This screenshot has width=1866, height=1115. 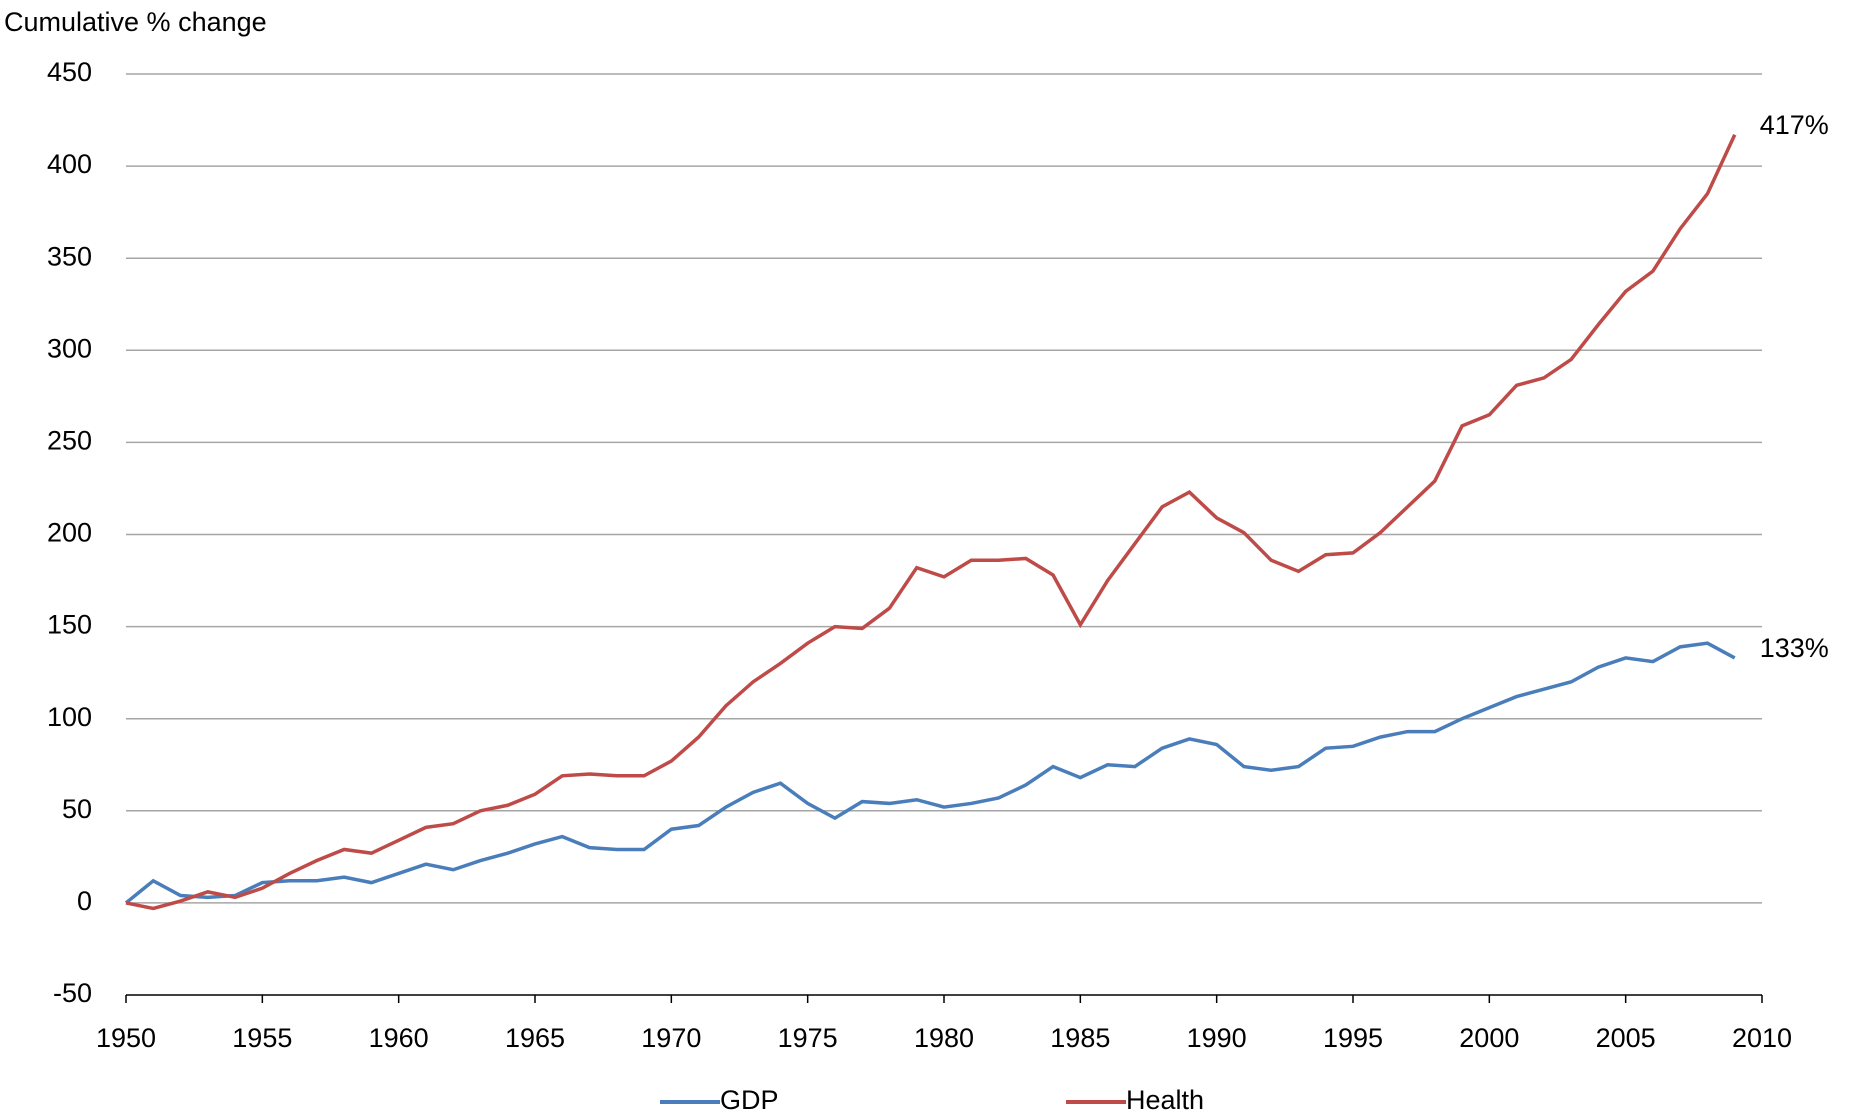 What do you see at coordinates (77, 809) in the screenshot?
I see `y-tick-label: 50` at bounding box center [77, 809].